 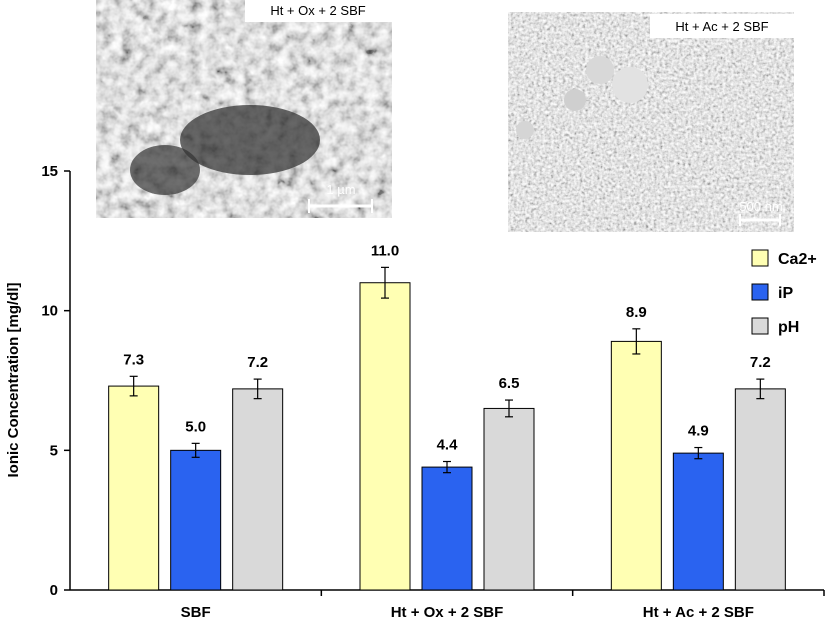 I want to click on data-label: 6.5, so click(x=509, y=383).